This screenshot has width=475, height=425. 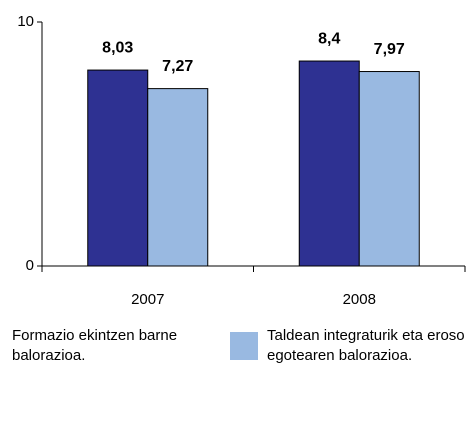 What do you see at coordinates (95, 345) in the screenshot?
I see `legend-label: Formazio ekintzen barne balorazioa.` at bounding box center [95, 345].